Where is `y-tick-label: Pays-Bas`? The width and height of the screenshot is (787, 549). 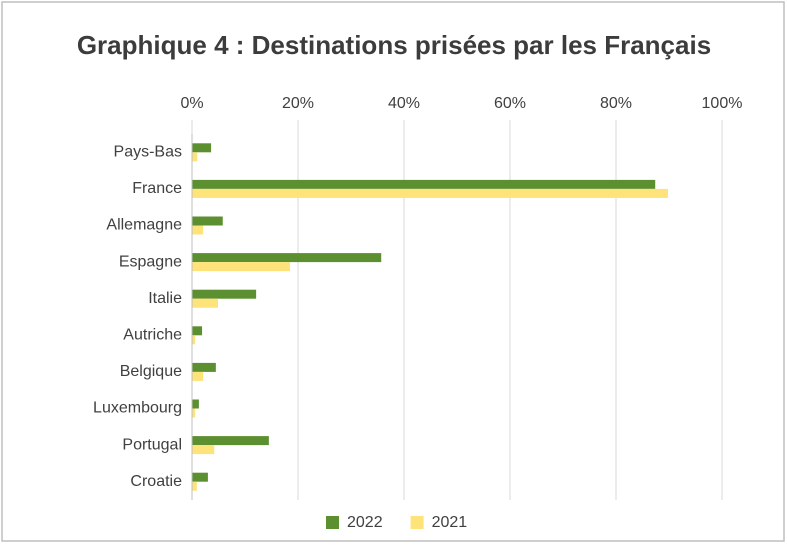
y-tick-label: Pays-Bas is located at coordinates (148, 152).